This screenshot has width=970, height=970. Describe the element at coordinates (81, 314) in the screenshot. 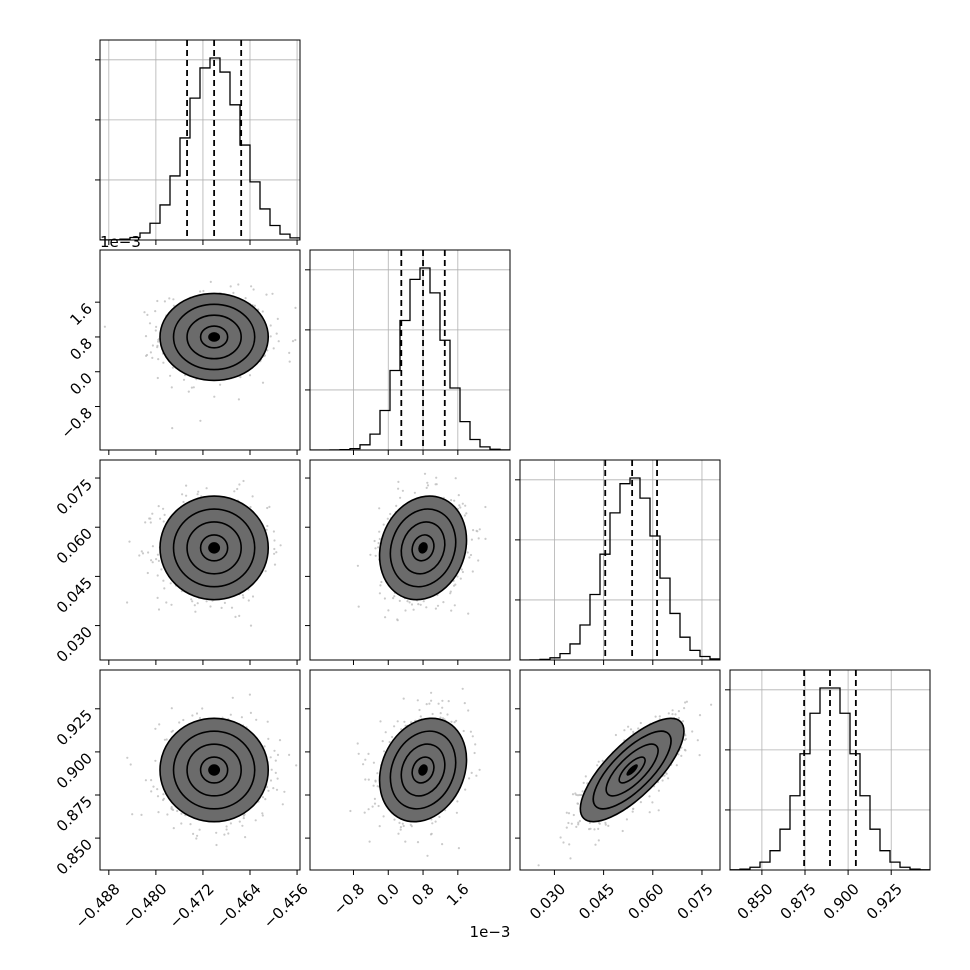

I see `y-tick-label: 1.6` at that location.